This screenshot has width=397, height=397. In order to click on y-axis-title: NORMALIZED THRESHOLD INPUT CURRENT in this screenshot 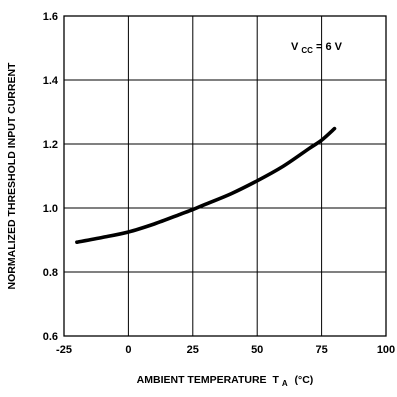, I will do `click(12, 175)`.